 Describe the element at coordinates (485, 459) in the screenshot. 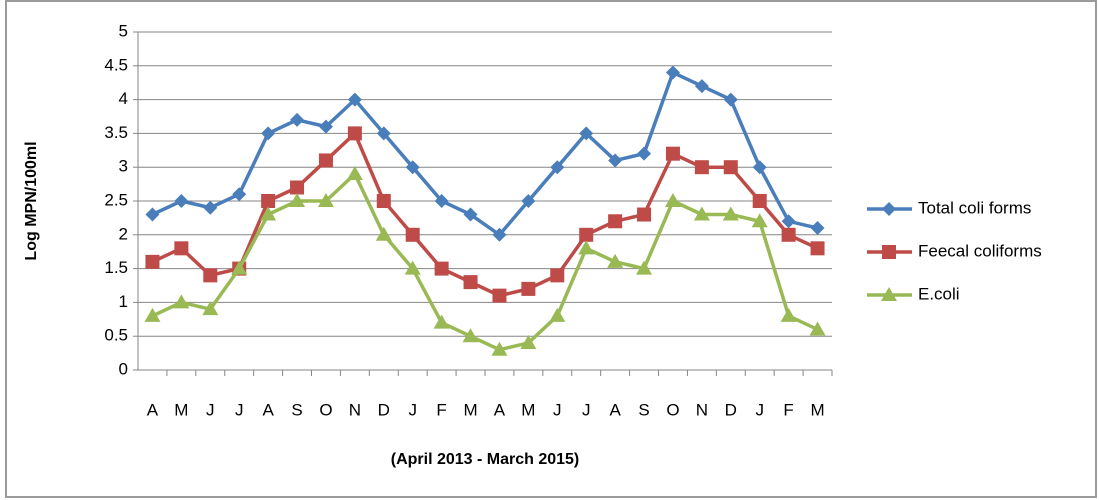

I see `x-axis-label: (April 2013 - March 2015)` at that location.